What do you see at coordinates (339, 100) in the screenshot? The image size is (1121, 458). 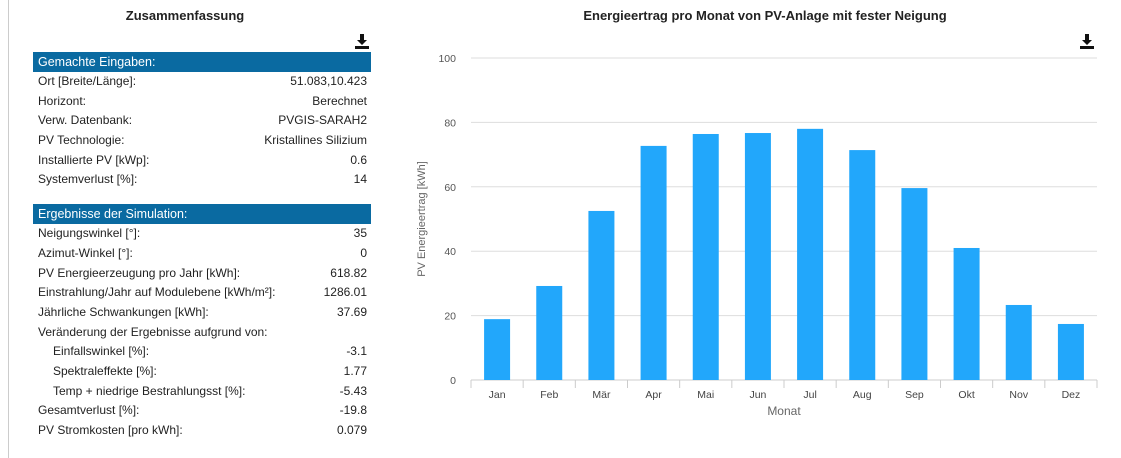 I see `row-value: Berechnet` at bounding box center [339, 100].